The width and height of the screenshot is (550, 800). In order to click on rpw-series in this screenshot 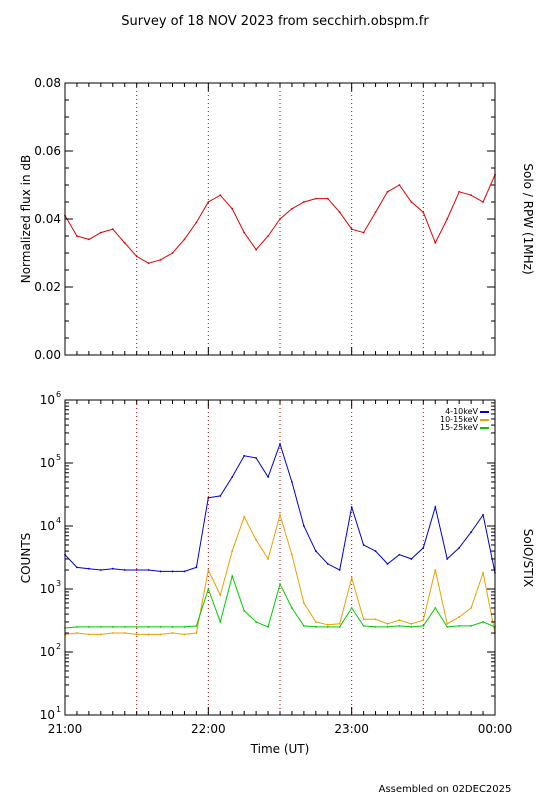, I will do `click(280, 219)`.